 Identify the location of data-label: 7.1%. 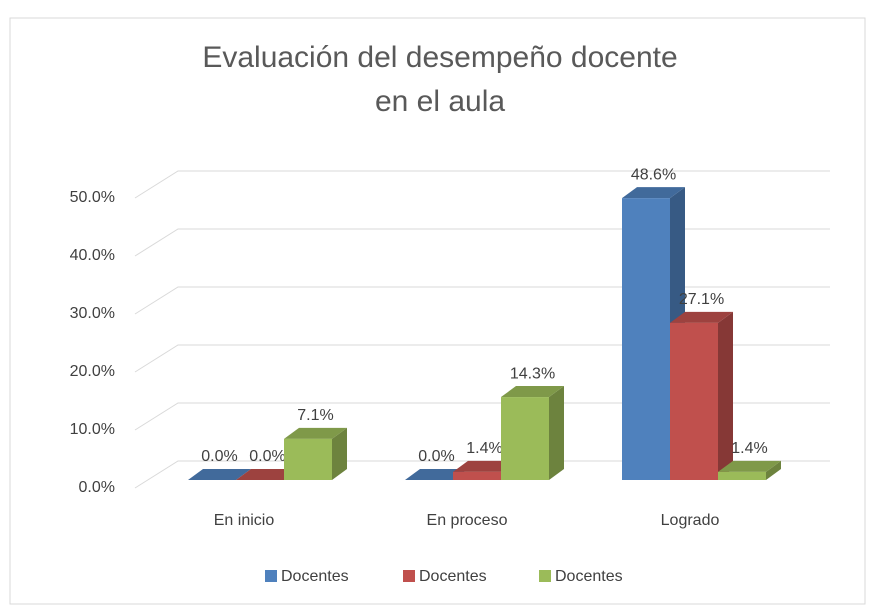
(315, 415).